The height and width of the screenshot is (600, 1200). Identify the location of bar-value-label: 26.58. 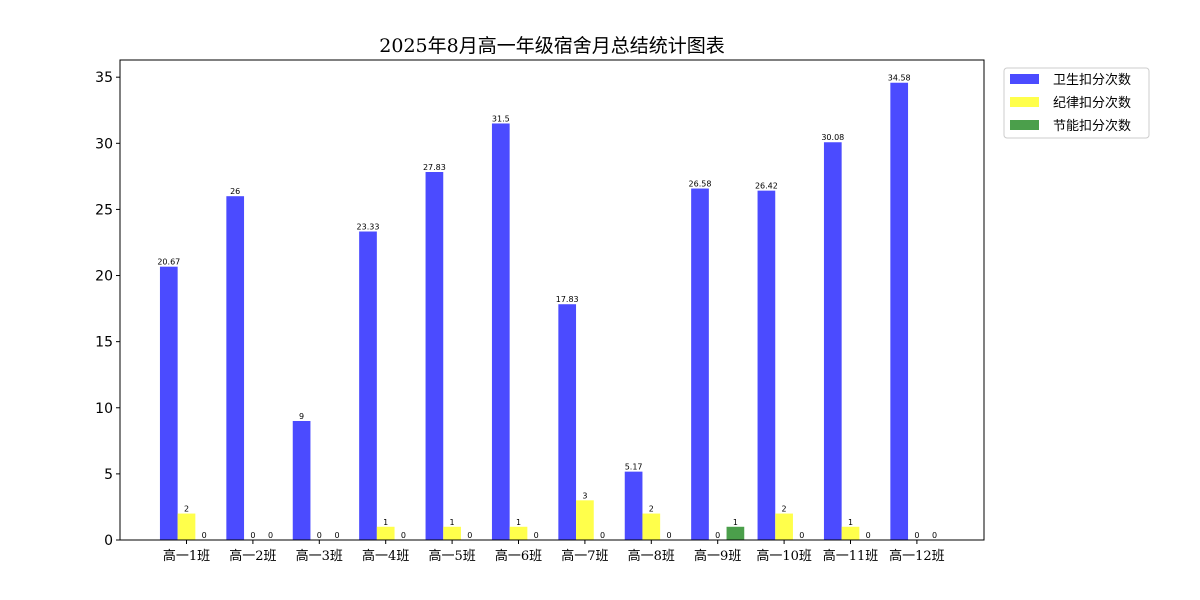
(700, 184).